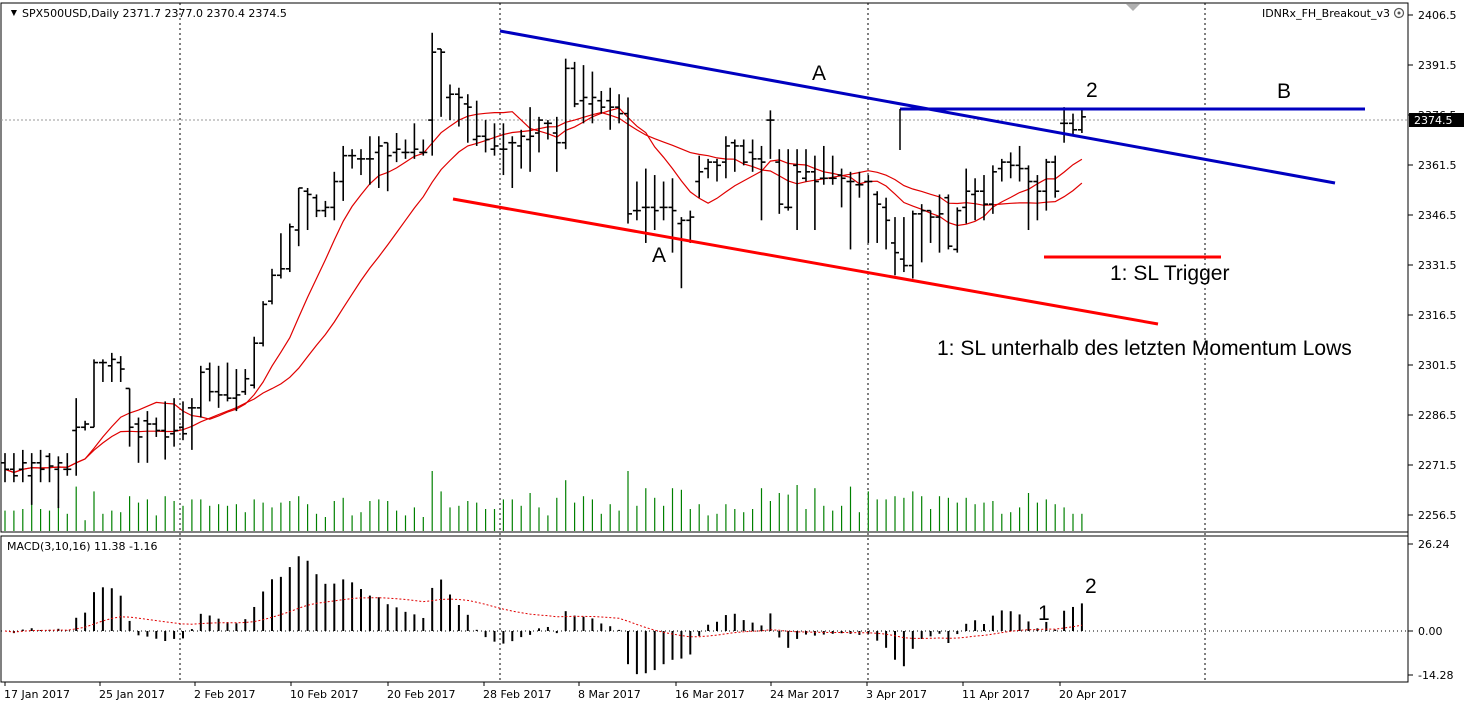 This screenshot has height=713, width=1468. I want to click on date-tick-label: 2 Feb 2017, so click(224, 694).